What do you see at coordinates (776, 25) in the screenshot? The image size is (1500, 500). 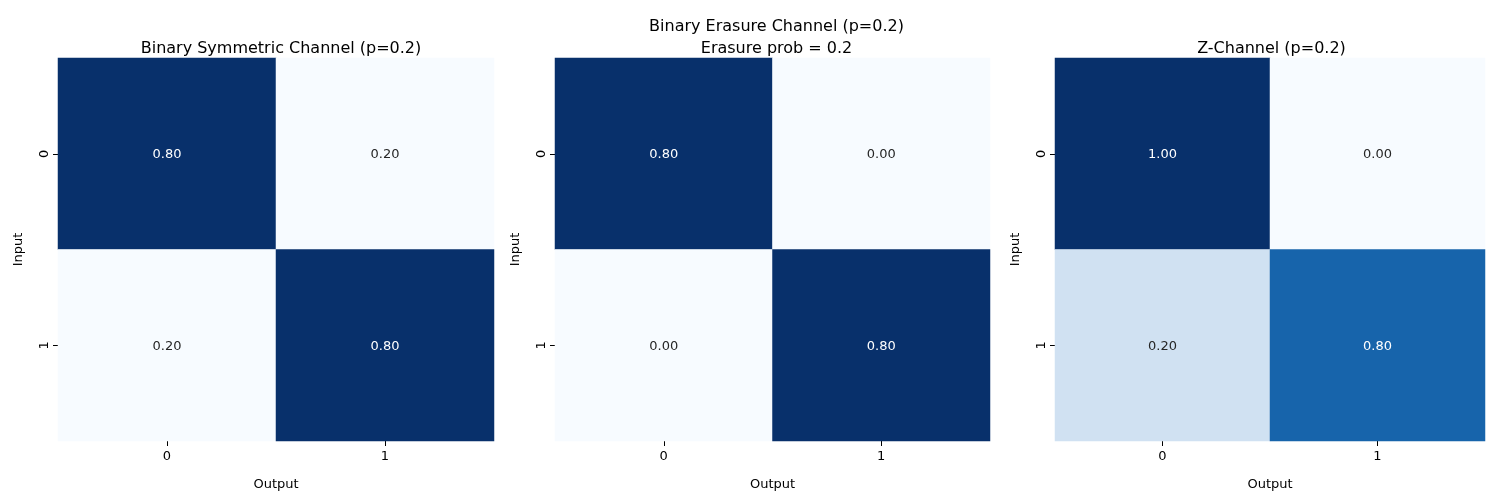 I see `chart-title: Binary Erasure Channel (p=0.2)` at bounding box center [776, 25].